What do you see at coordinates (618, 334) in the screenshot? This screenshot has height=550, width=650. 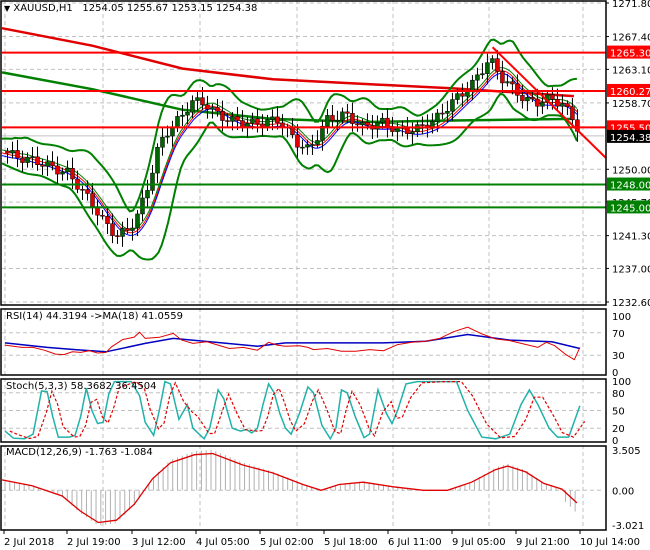 I see `rsi-tick-label: 70` at bounding box center [618, 334].